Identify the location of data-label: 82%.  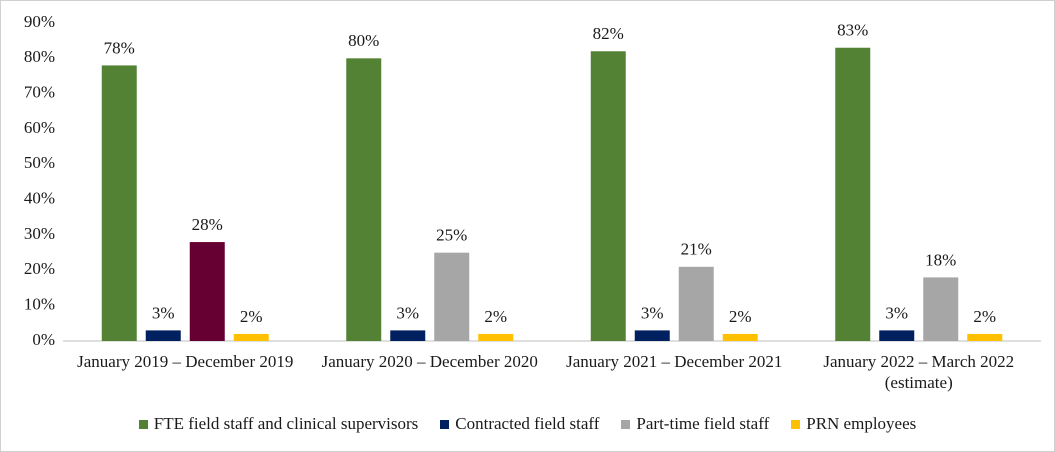
(608, 33).